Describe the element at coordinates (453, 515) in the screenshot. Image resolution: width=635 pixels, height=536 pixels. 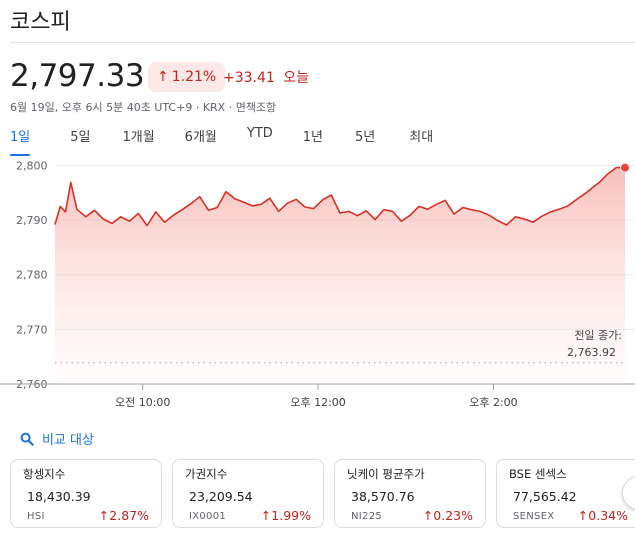
I see `index-card-change-value: 0.23%` at that location.